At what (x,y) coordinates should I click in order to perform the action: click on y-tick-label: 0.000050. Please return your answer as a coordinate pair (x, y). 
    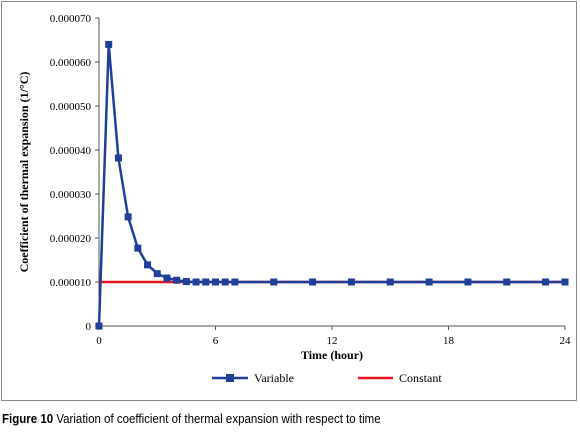
    Looking at the image, I should click on (71, 107).